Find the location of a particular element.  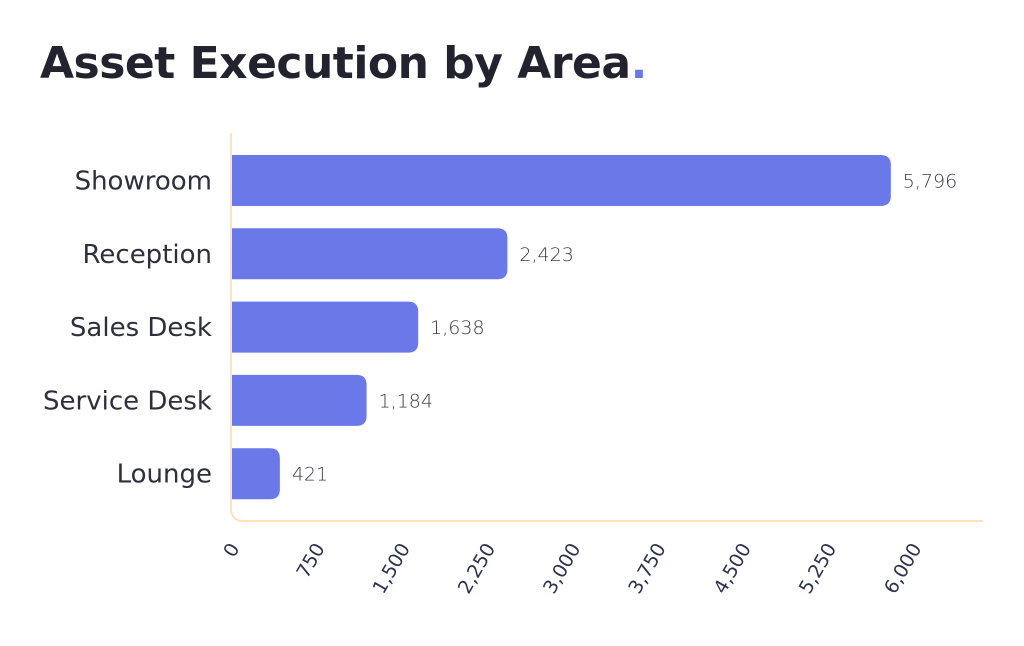

bar-sales-desk is located at coordinates (325, 327).